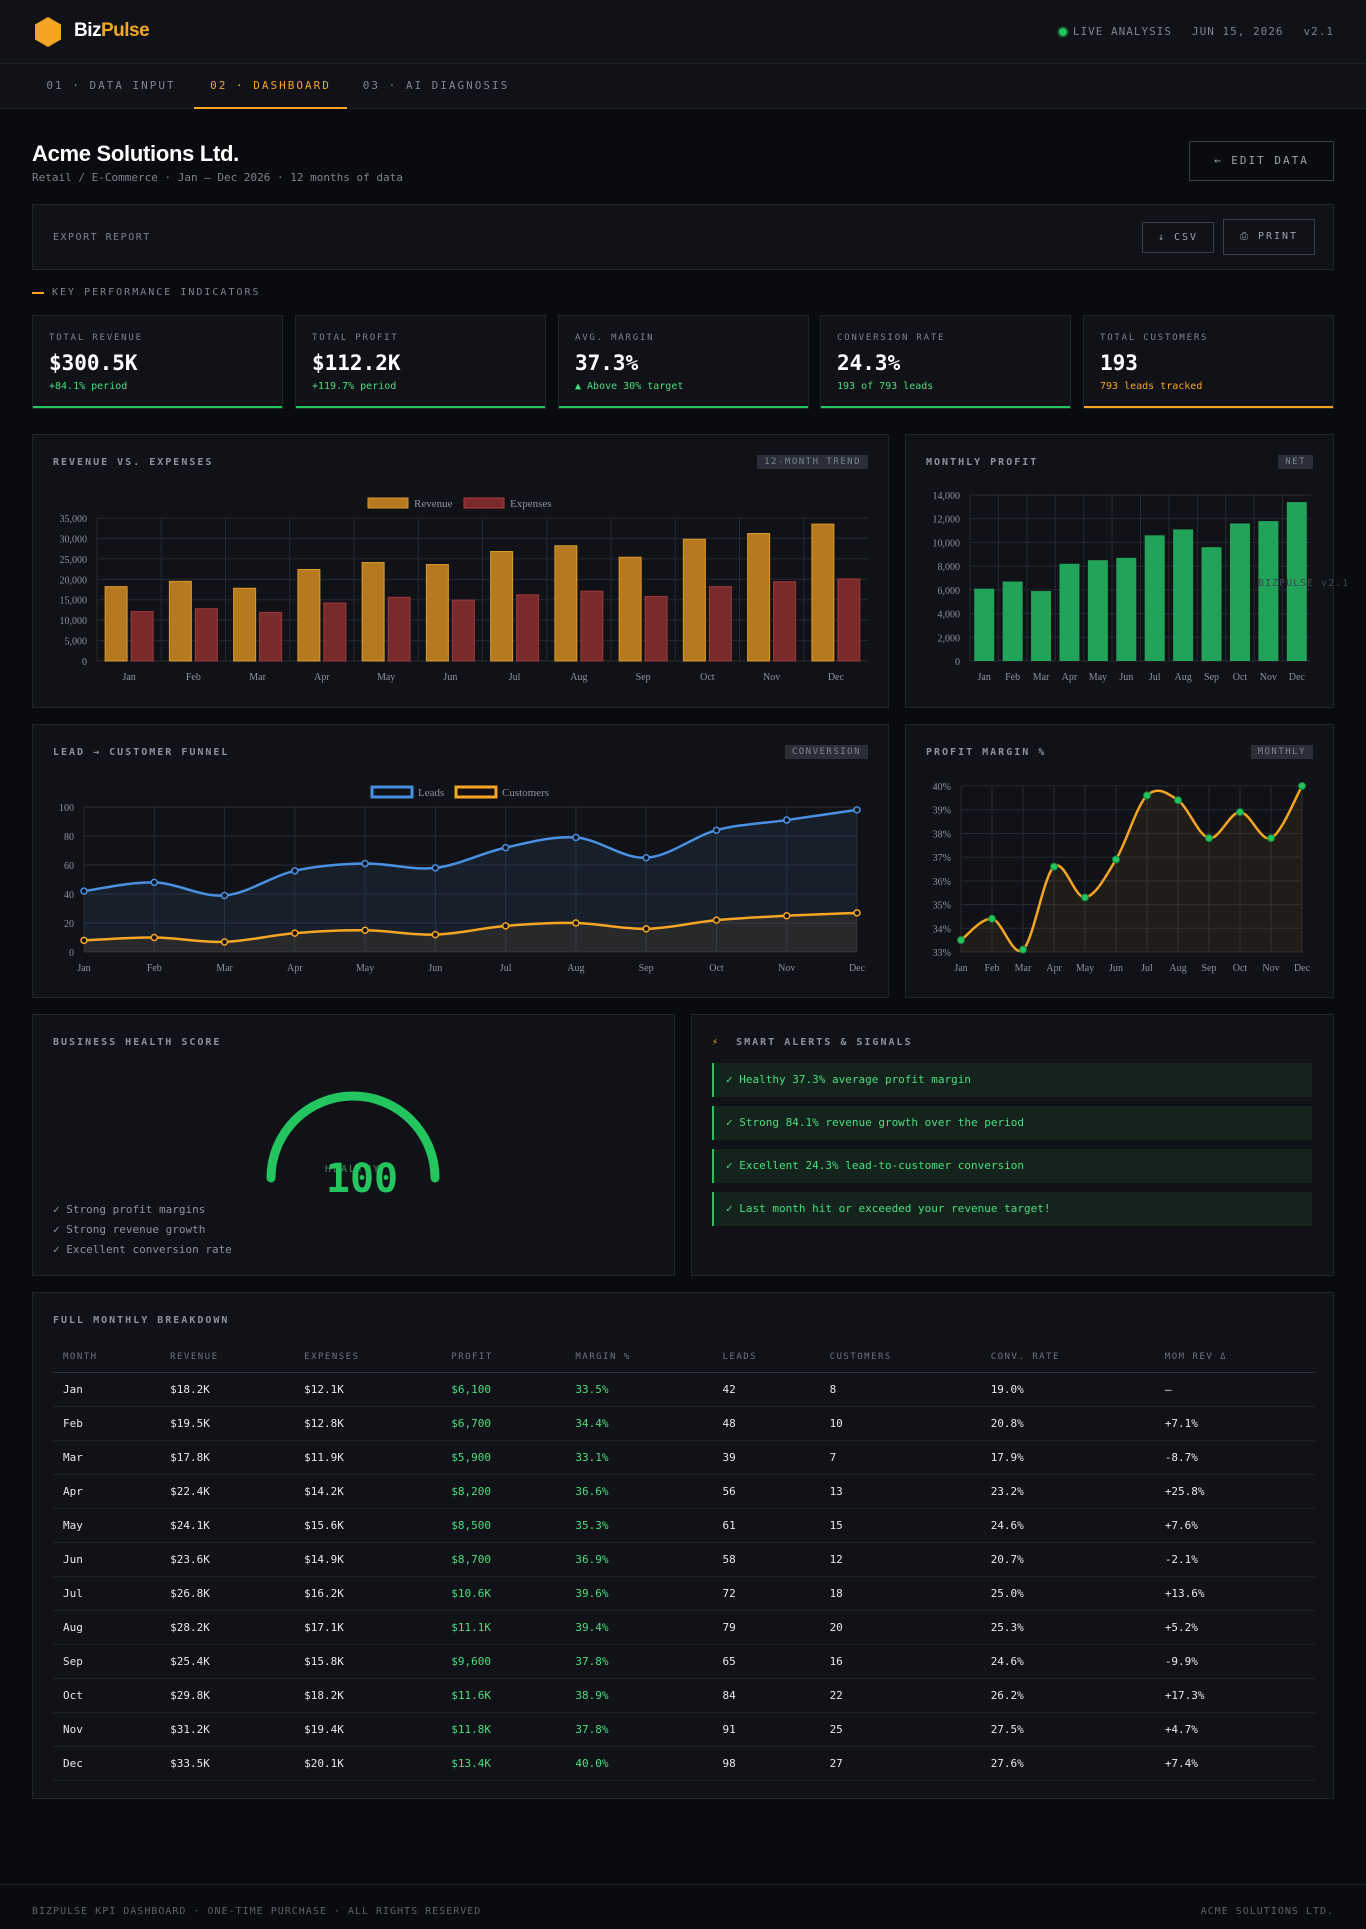 Image resolution: width=1366 pixels, height=1929 pixels. I want to click on point-customers, so click(435, 934).